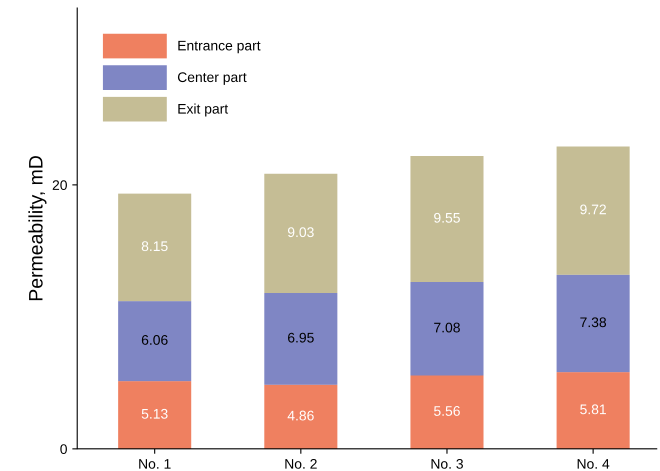 The width and height of the screenshot is (660, 471). What do you see at coordinates (37, 228) in the screenshot?
I see `y-axis-title: Permeability, mD` at bounding box center [37, 228].